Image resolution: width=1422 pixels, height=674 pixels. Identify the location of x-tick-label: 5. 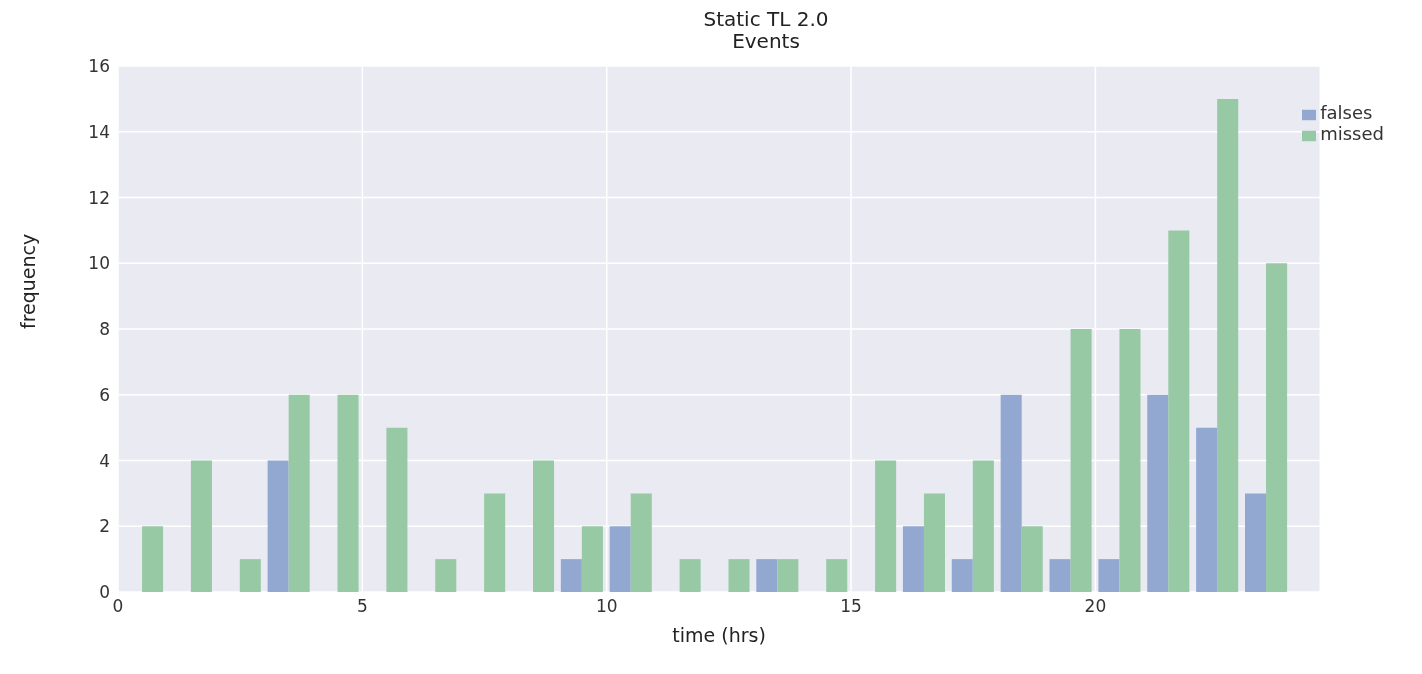
(362, 606).